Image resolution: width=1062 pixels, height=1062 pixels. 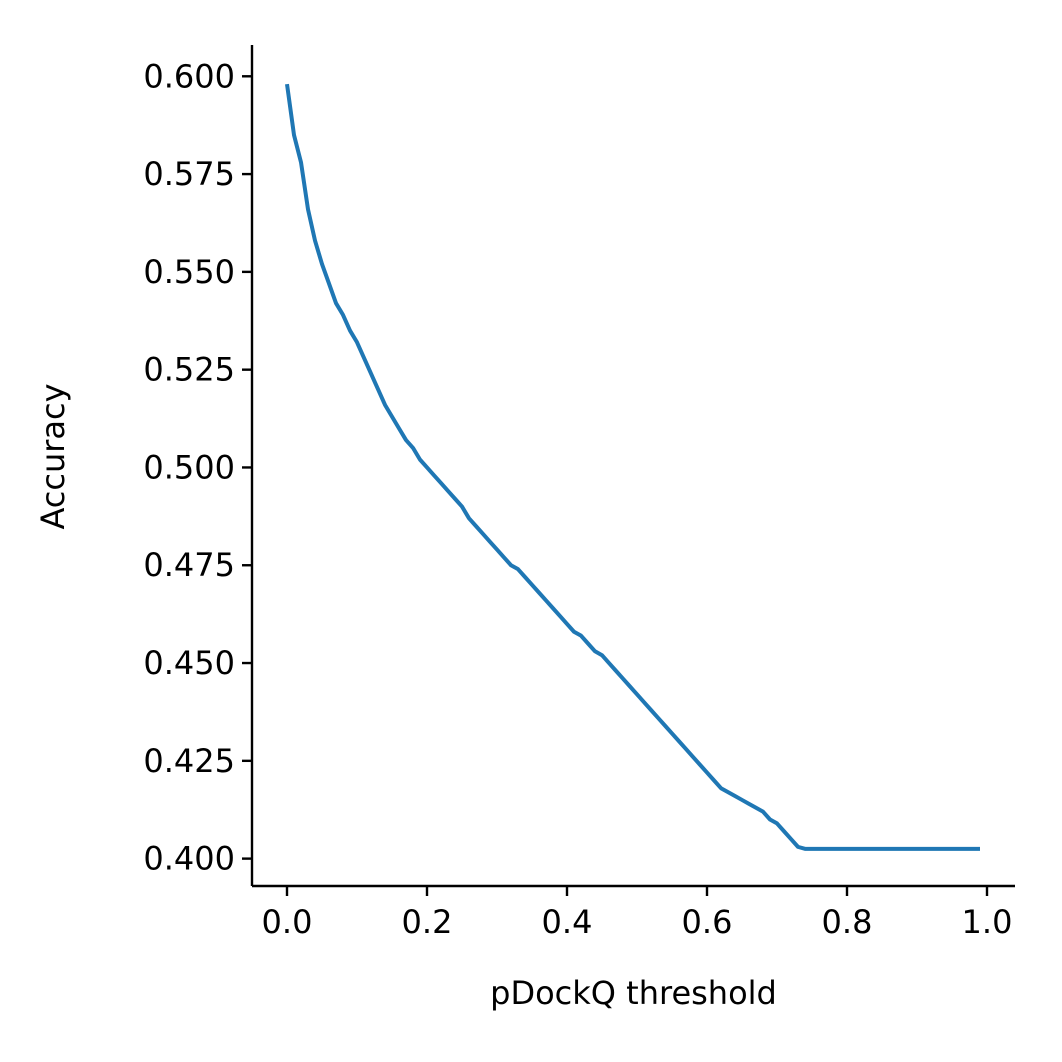 What do you see at coordinates (189, 174) in the screenshot?
I see `y-tick-label: 0.575` at bounding box center [189, 174].